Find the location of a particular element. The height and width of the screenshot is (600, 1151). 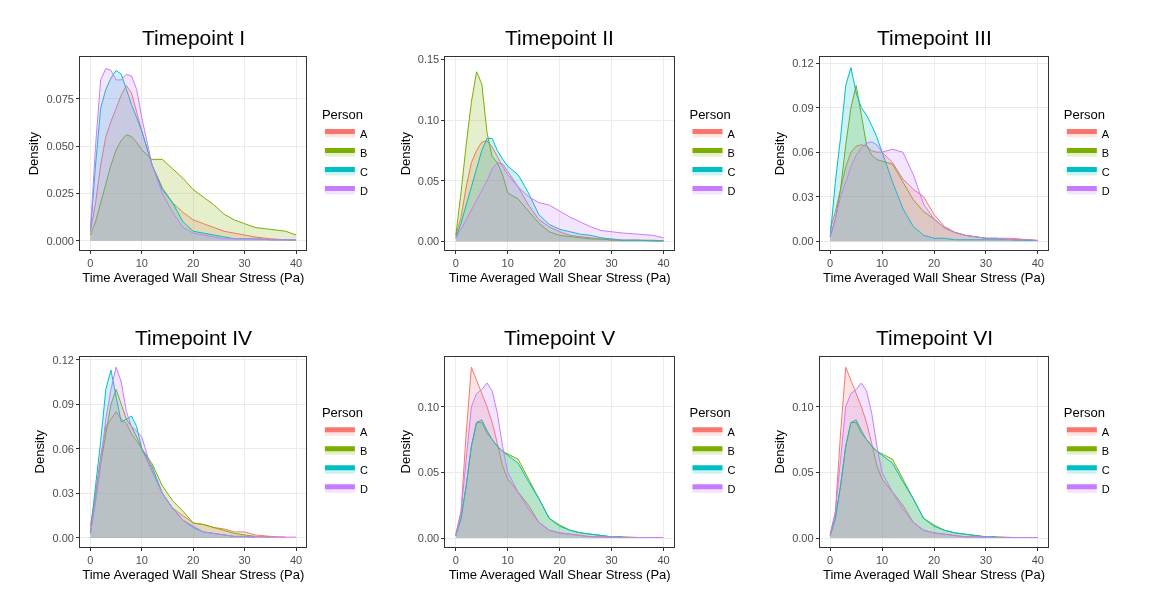

chart-title: Timepoint II is located at coordinates (559, 37).